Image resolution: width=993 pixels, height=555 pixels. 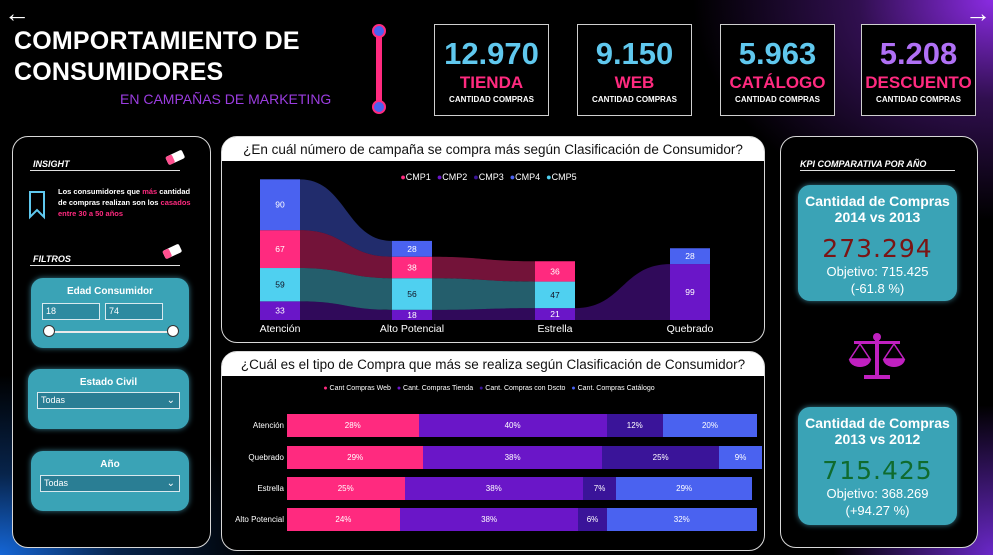 I want to click on bar-segment-2-3: 29%, so click(x=684, y=488).